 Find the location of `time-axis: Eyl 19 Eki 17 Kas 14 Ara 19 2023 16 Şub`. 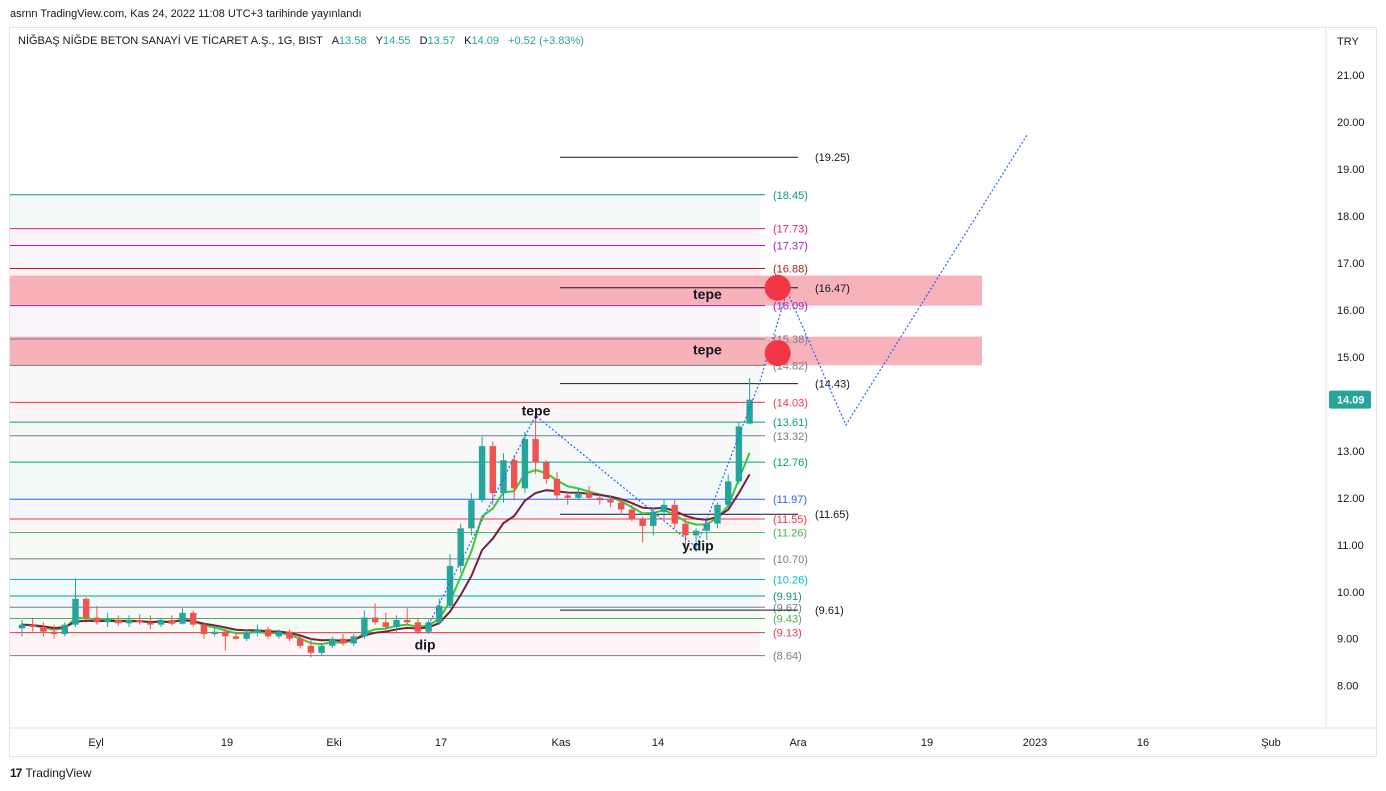

time-axis: Eyl 19 Eki 17 Kas 14 Ara 19 2023 16 Şub is located at coordinates (693, 738).